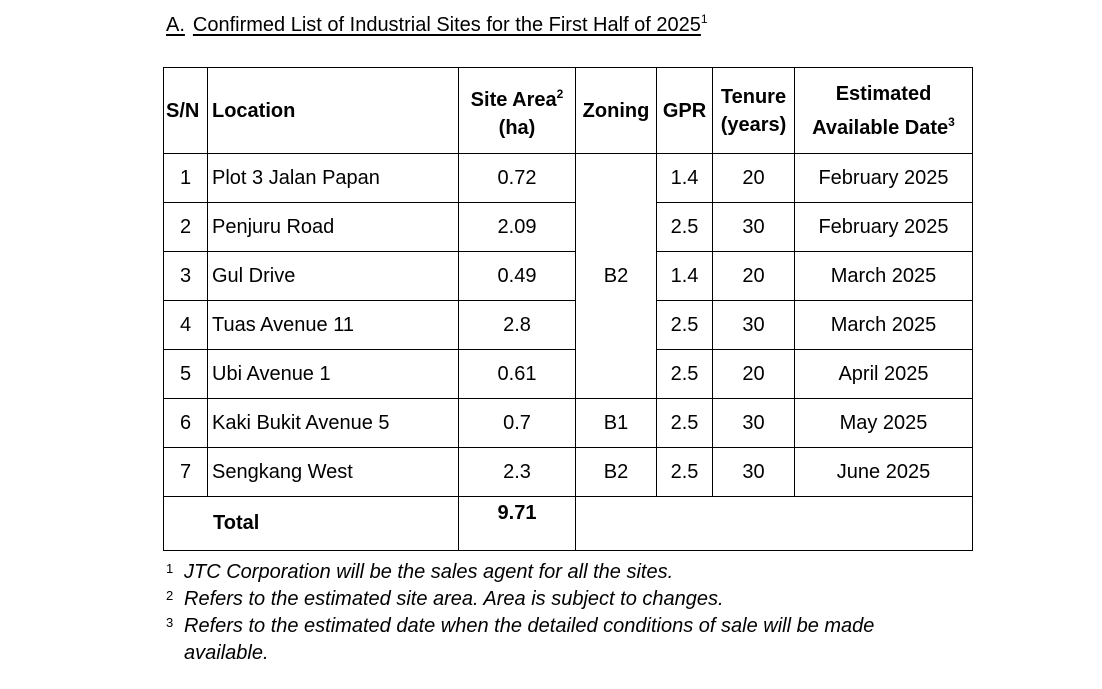  I want to click on table-row: 5 Ubi Avenue 1 0.61 2.5 20 April 2025, so click(568, 374).